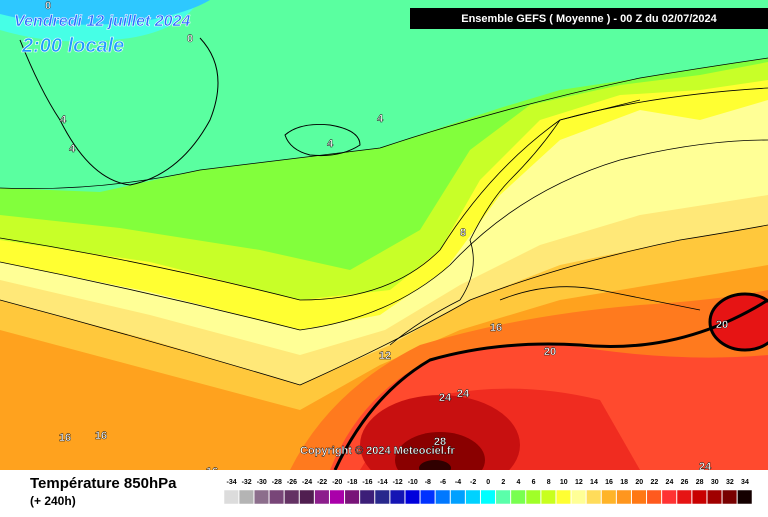 The width and height of the screenshot is (768, 517). What do you see at coordinates (262, 482) in the screenshot?
I see `scale-label: -30` at bounding box center [262, 482].